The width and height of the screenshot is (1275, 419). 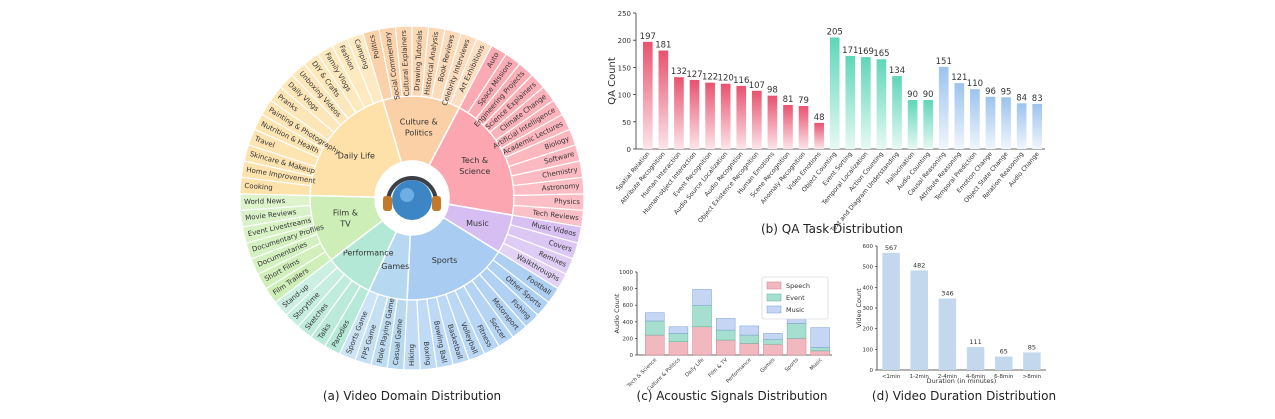 What do you see at coordinates (749, 349) in the screenshot?
I see `ac-bar-4-speech` at bounding box center [749, 349].